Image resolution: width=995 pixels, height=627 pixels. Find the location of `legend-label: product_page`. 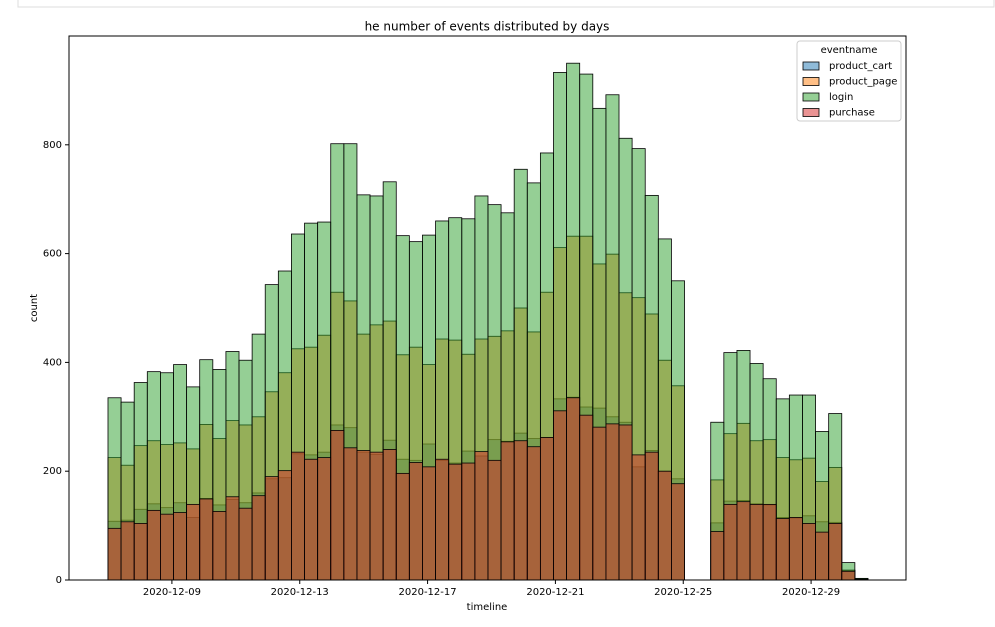

legend-label: product_page is located at coordinates (863, 82).